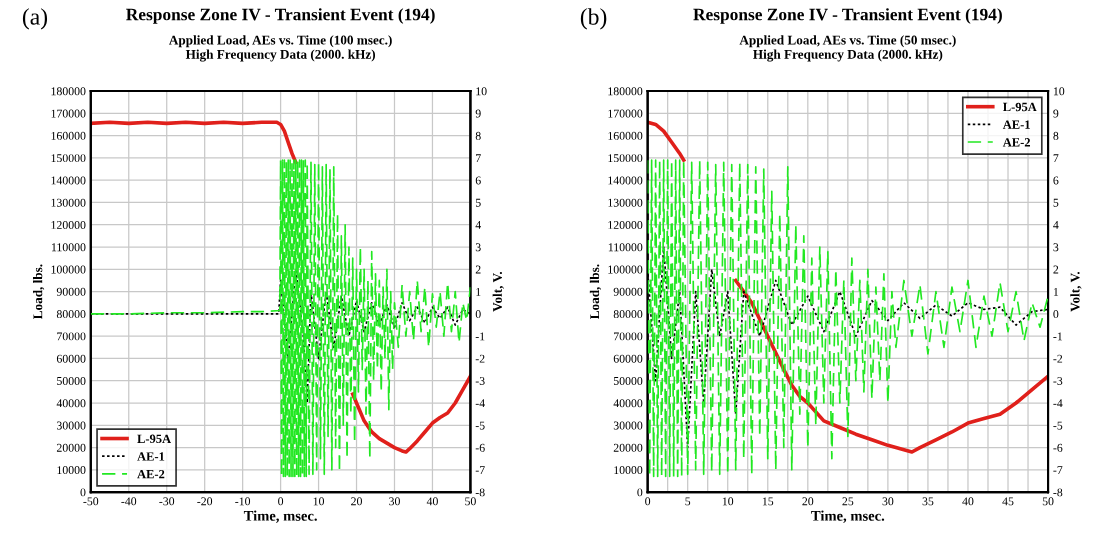 This screenshot has height=542, width=1094. I want to click on y2-tick-label: -6, so click(1058, 447).